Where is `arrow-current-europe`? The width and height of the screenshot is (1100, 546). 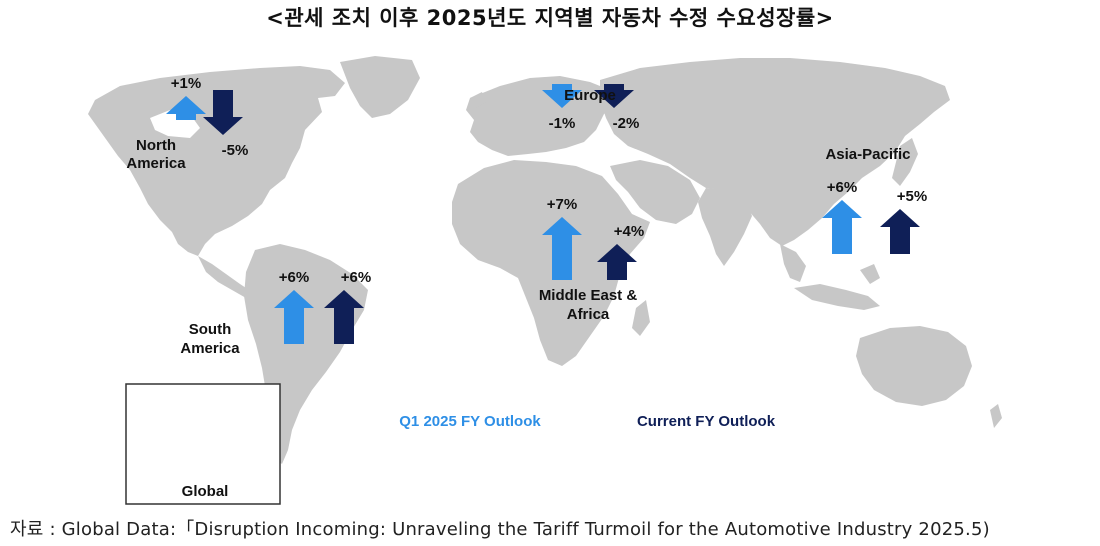
arrow-current-europe is located at coordinates (614, 96).